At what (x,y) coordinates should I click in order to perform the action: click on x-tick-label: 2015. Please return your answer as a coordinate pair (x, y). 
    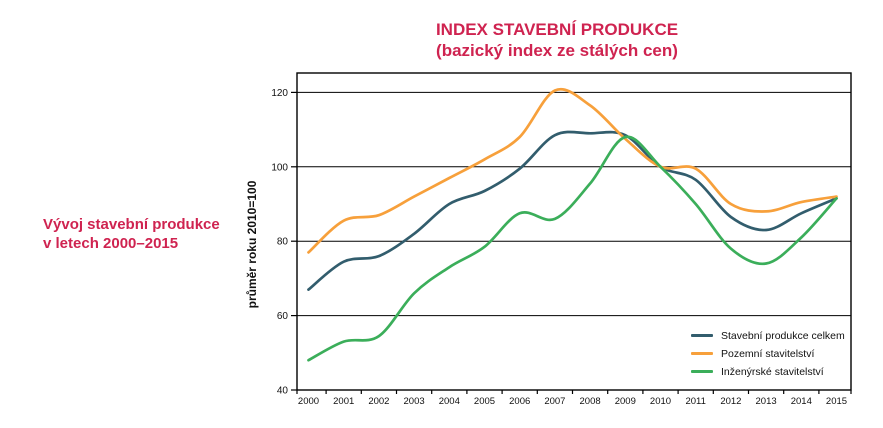
    Looking at the image, I should click on (836, 401).